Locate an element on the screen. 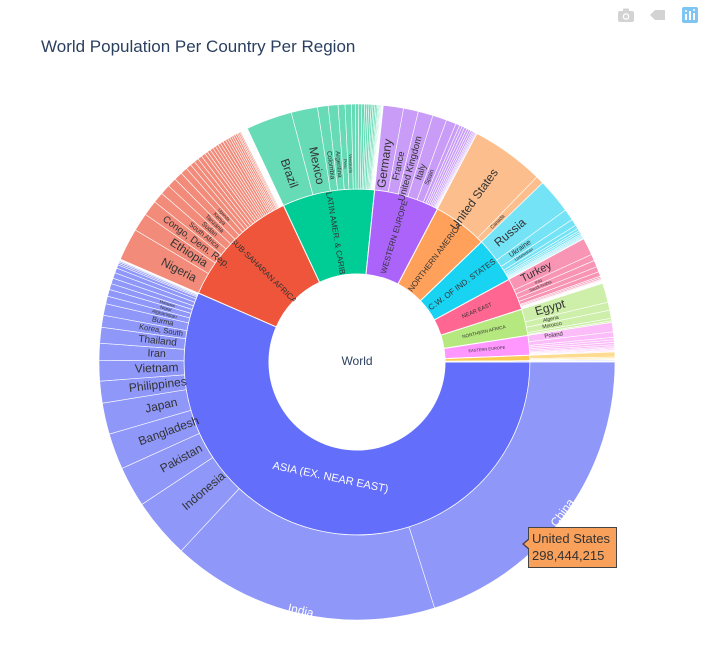  country-label-germany: Germany is located at coordinates (384, 163).